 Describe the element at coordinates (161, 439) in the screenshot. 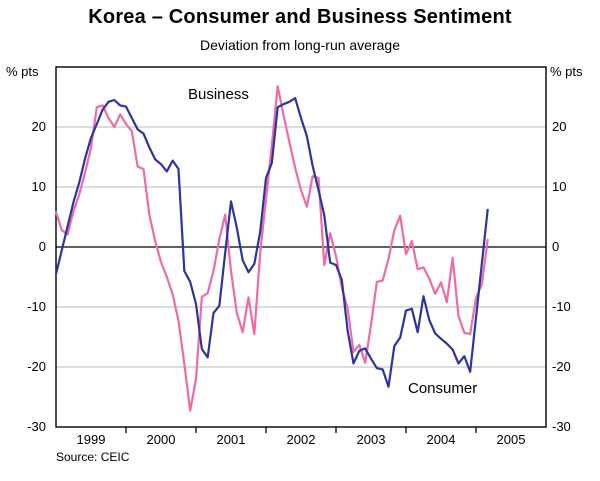

I see `x-year-label: 2000` at that location.